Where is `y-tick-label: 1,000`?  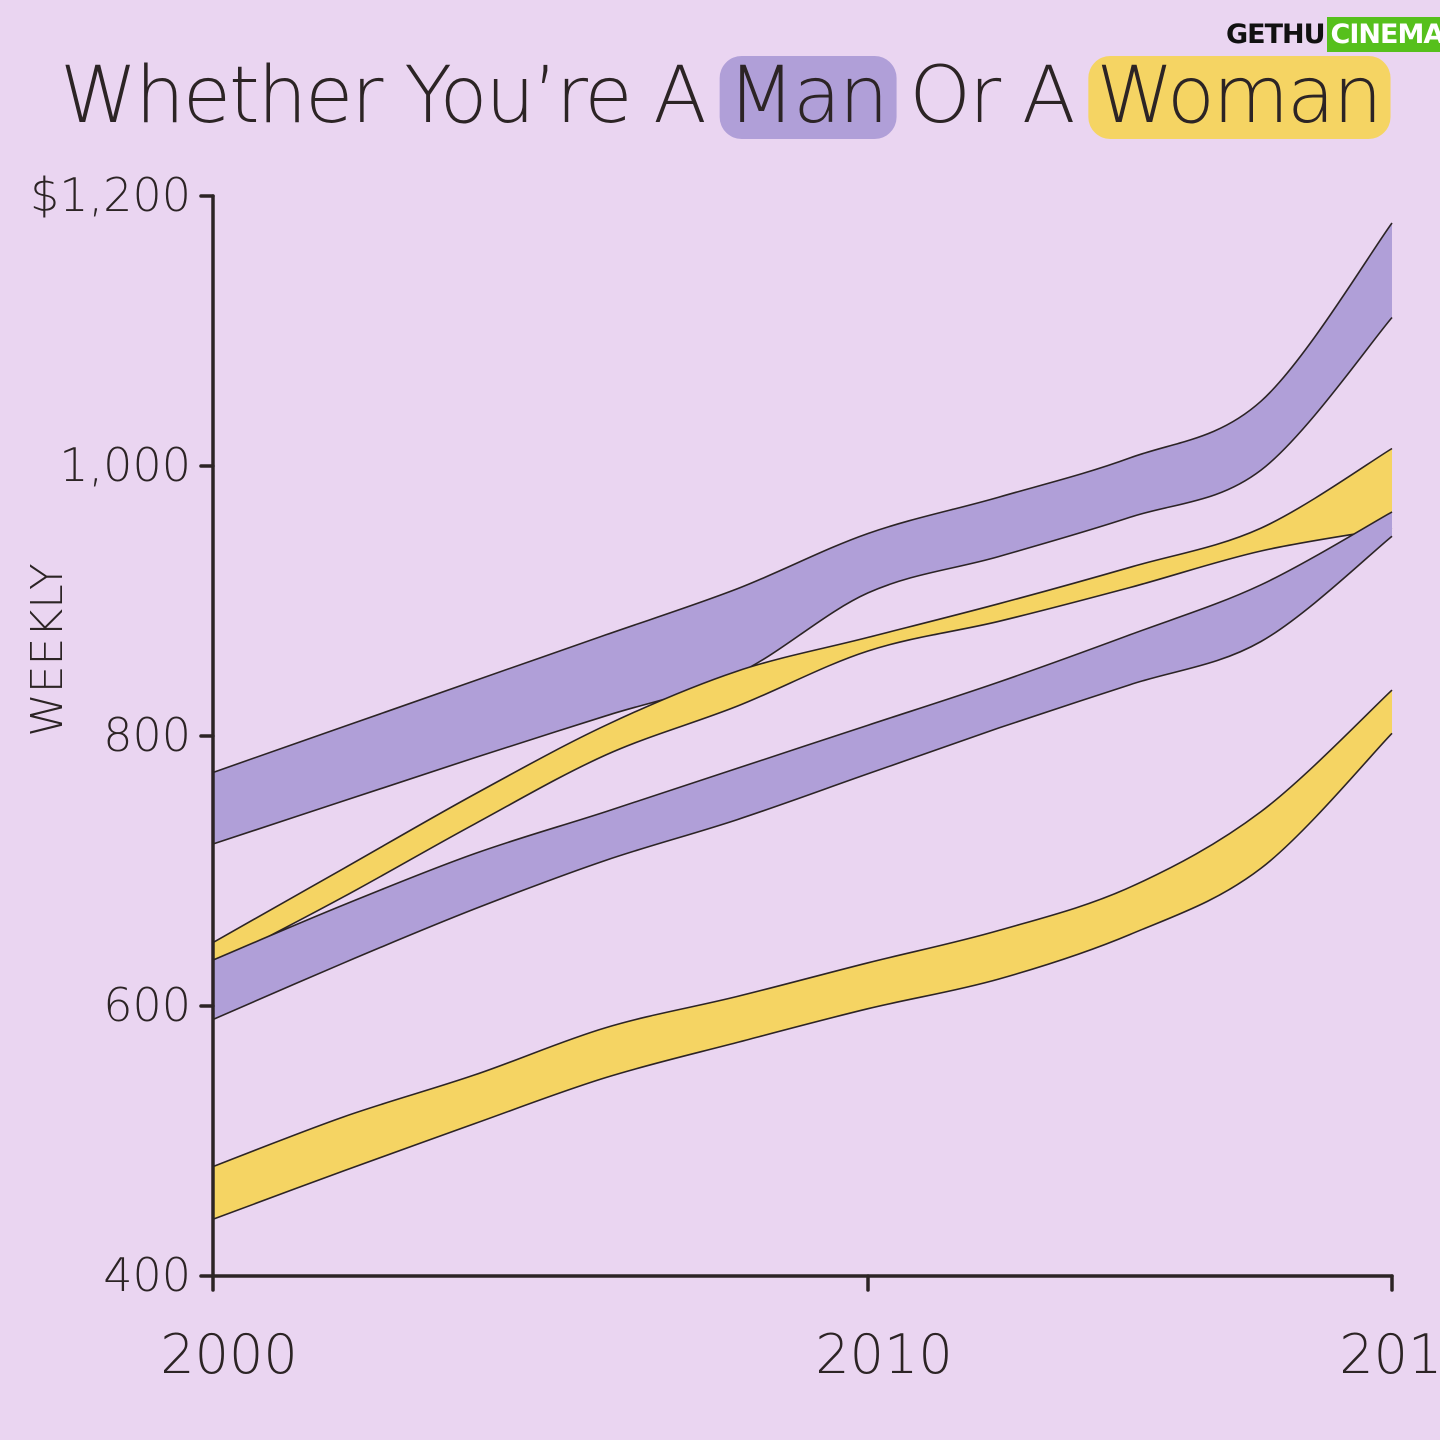
y-tick-label: 1,000 is located at coordinates (125, 465).